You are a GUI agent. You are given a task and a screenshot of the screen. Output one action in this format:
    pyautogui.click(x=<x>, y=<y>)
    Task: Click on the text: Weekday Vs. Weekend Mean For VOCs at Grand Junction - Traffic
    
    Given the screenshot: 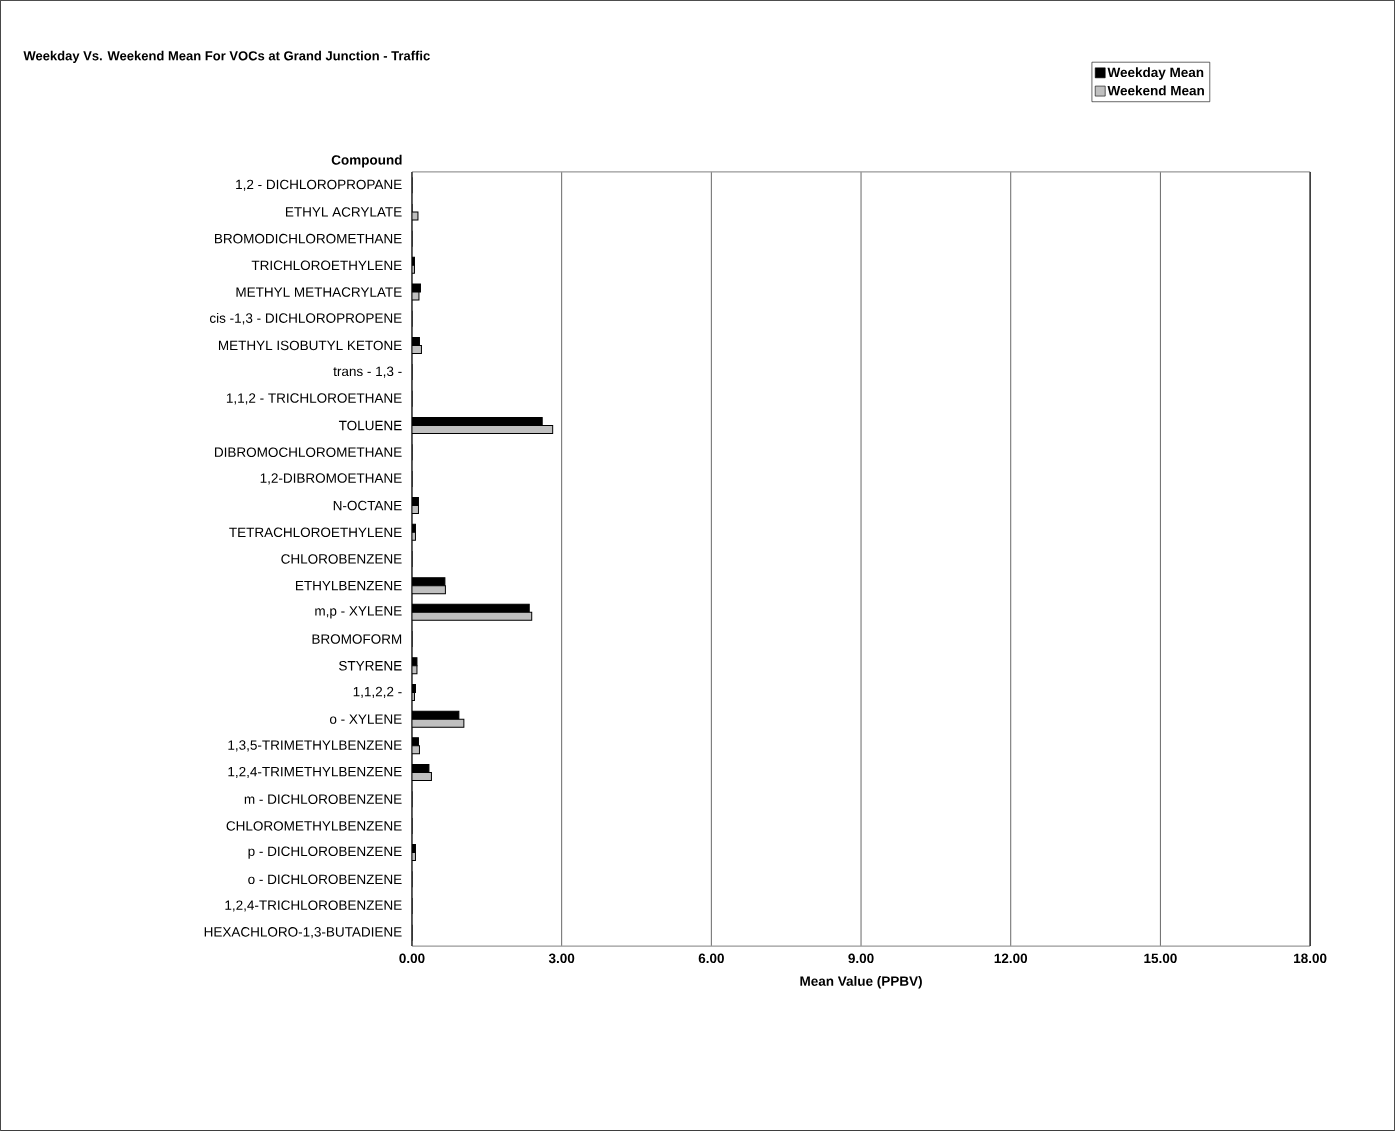 What is the action you would take?
    pyautogui.click(x=226, y=56)
    